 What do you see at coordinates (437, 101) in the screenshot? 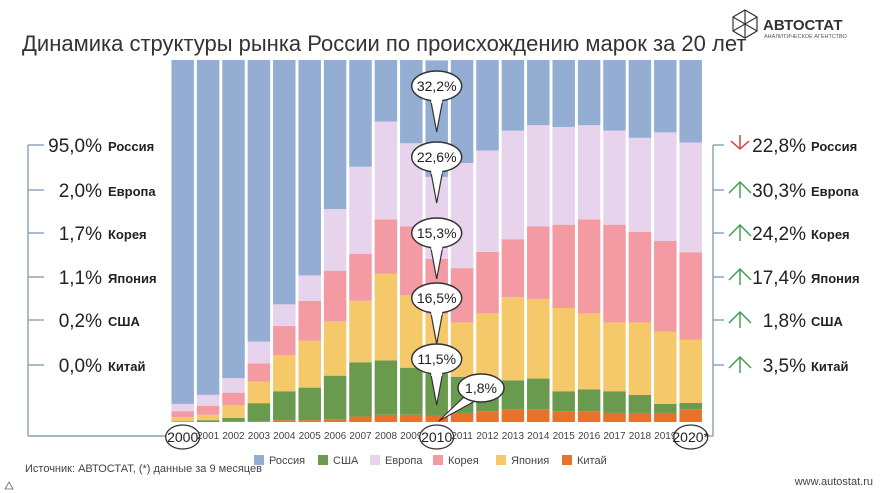
I see `highlight-bubble-0: 32,2%` at bounding box center [437, 101].